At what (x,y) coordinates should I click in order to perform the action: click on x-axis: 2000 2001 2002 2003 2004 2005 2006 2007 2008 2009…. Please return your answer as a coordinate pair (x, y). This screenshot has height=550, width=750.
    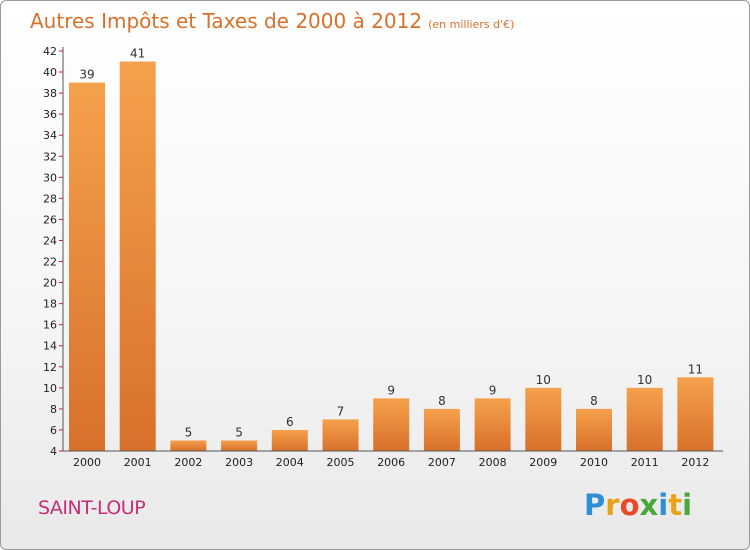
    Looking at the image, I should click on (393, 459).